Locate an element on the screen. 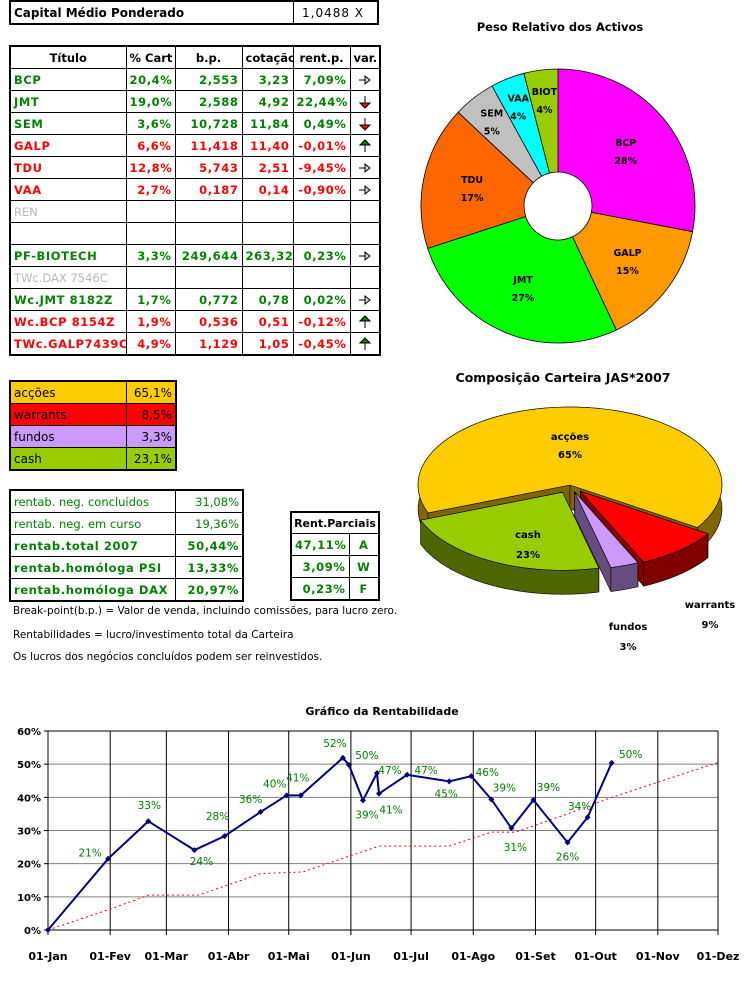  asset-class-value: 65,1% is located at coordinates (151, 392).